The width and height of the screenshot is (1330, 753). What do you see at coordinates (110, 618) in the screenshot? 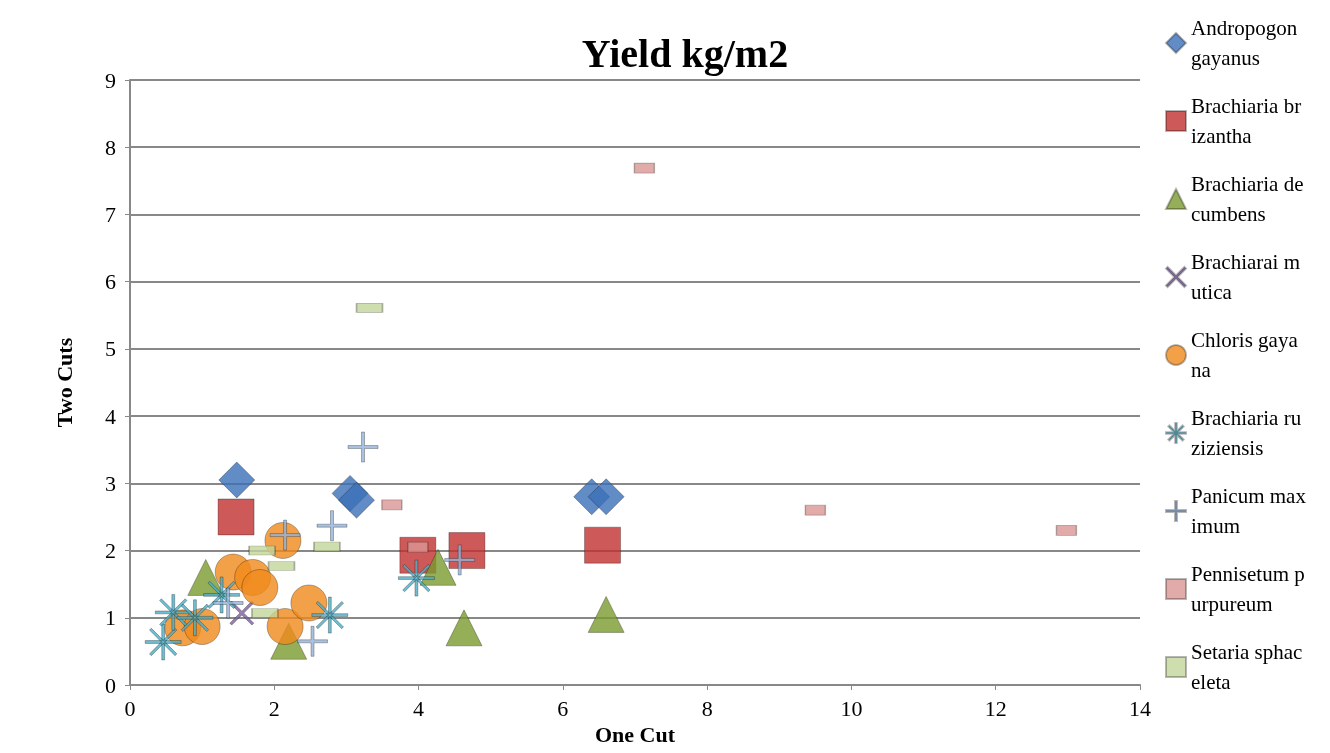
I see `y-tick-label: 1` at bounding box center [110, 618].